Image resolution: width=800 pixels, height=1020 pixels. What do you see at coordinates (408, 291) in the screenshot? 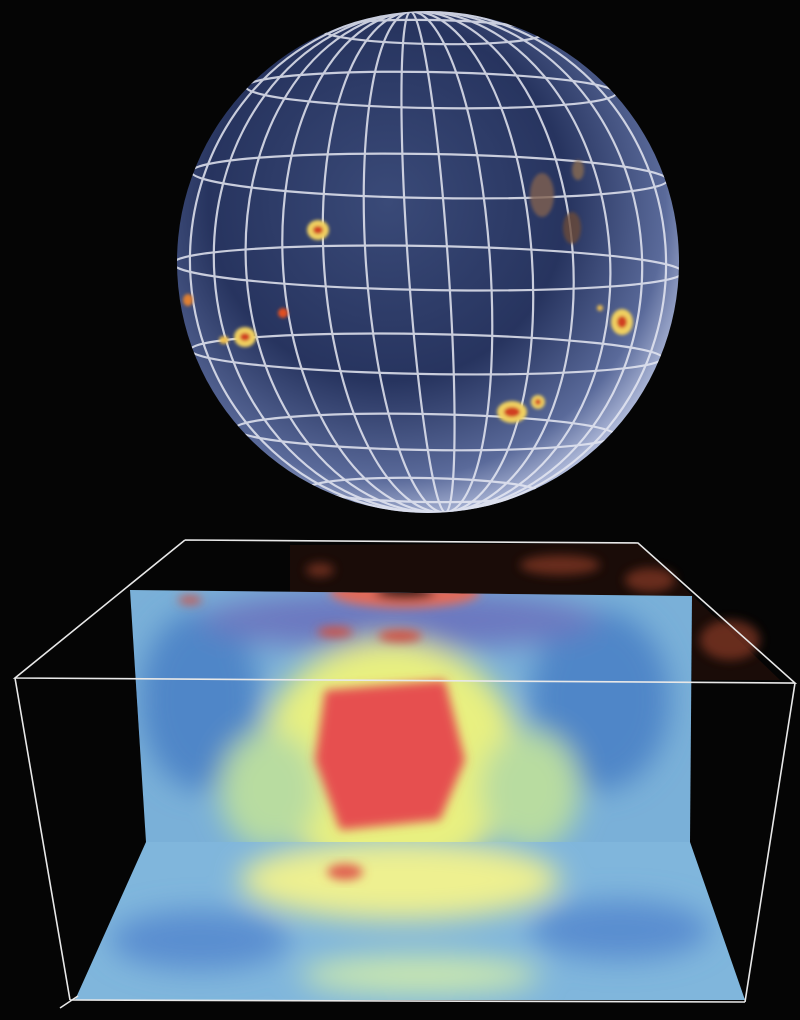
I see `sunspots` at bounding box center [408, 291].